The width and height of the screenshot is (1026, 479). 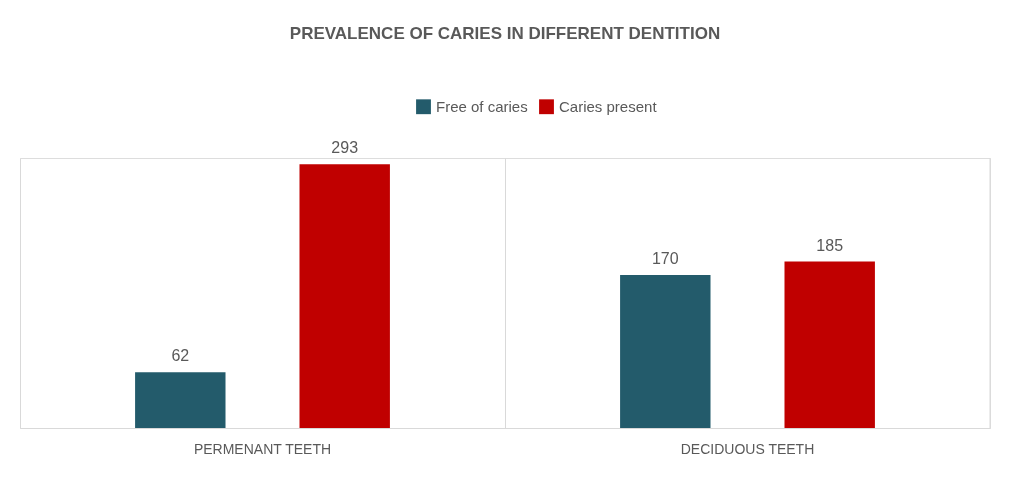 I want to click on x-tick-label: PERMENANT TEETH, so click(x=262, y=448).